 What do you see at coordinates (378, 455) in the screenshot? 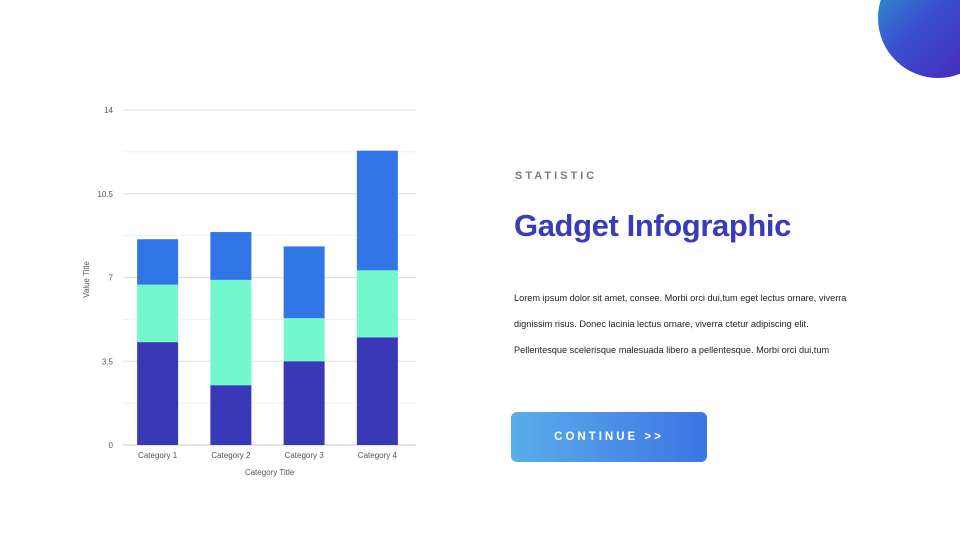
I see `x-tick-label: Category 4` at bounding box center [378, 455].